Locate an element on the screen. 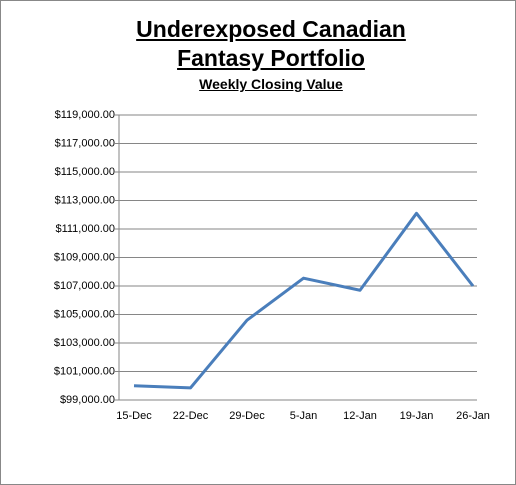 Image resolution: width=516 pixels, height=485 pixels. x-tick-label: 19-Jan is located at coordinates (417, 416).